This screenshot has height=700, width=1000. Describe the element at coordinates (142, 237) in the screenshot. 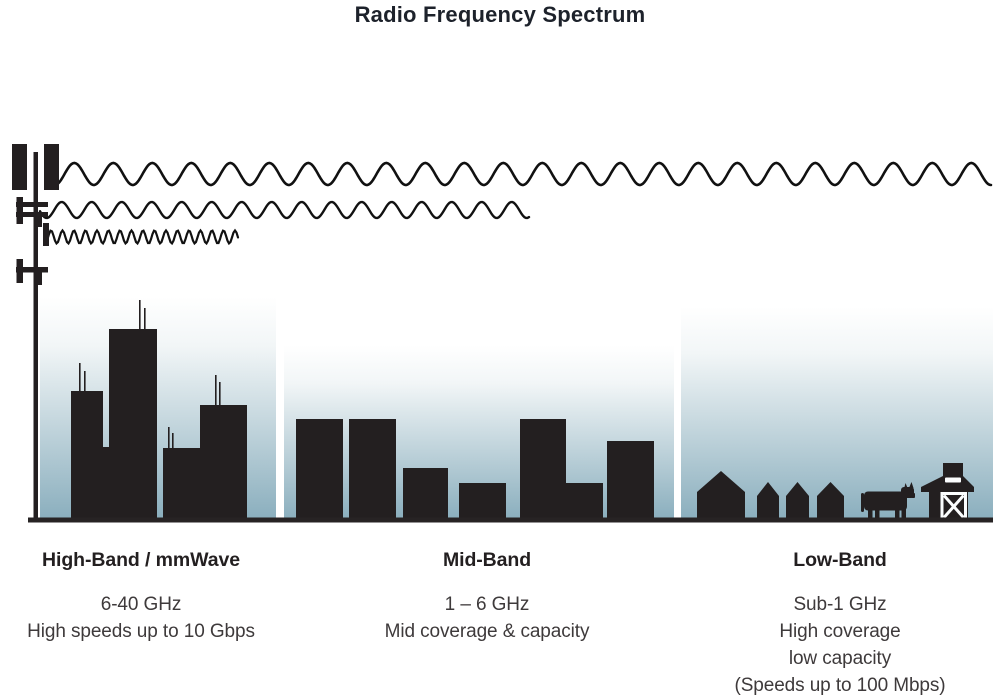

I see `high-band-wave` at that location.